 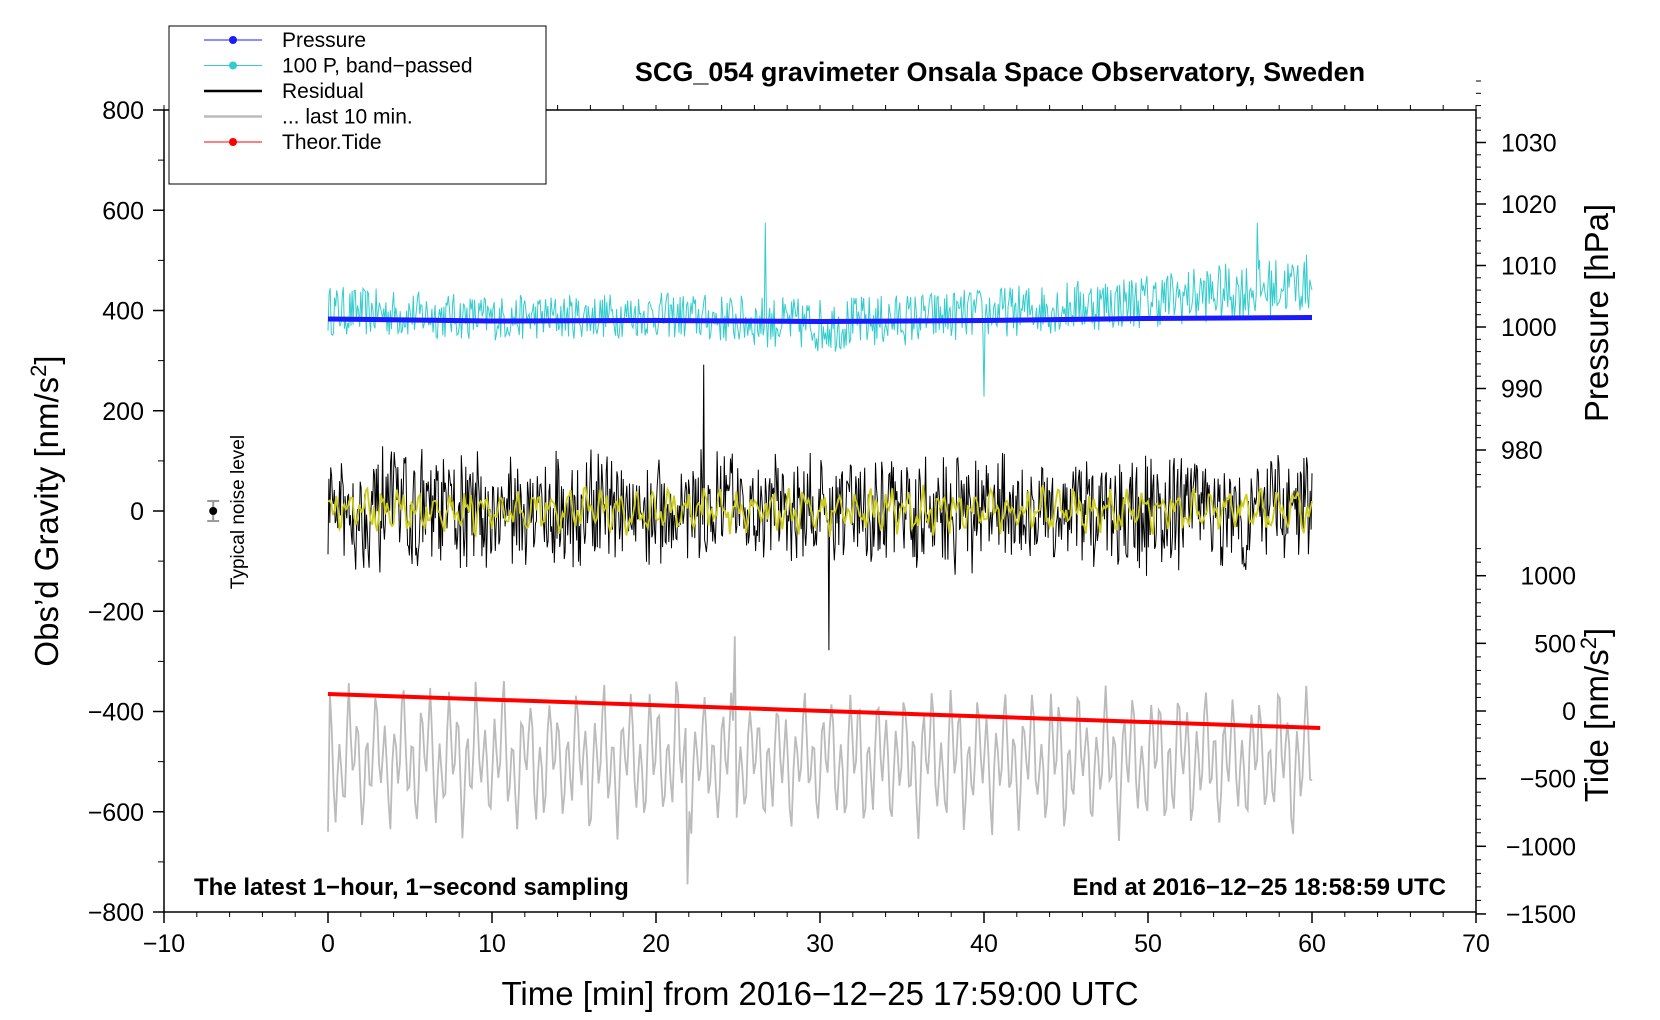 I want to click on pressure-tick-label: 1020, so click(x=1529, y=205).